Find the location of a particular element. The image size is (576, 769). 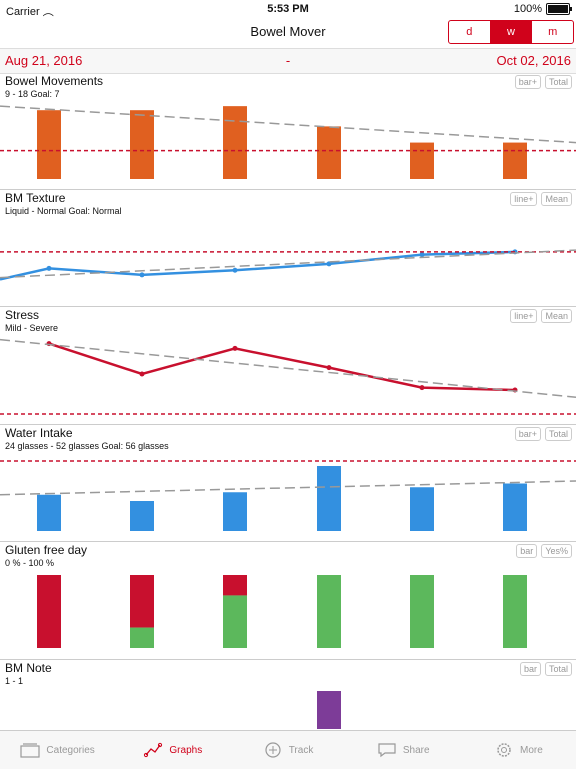

chart-range: 9 - 18 Goal: 7 is located at coordinates (32, 94).